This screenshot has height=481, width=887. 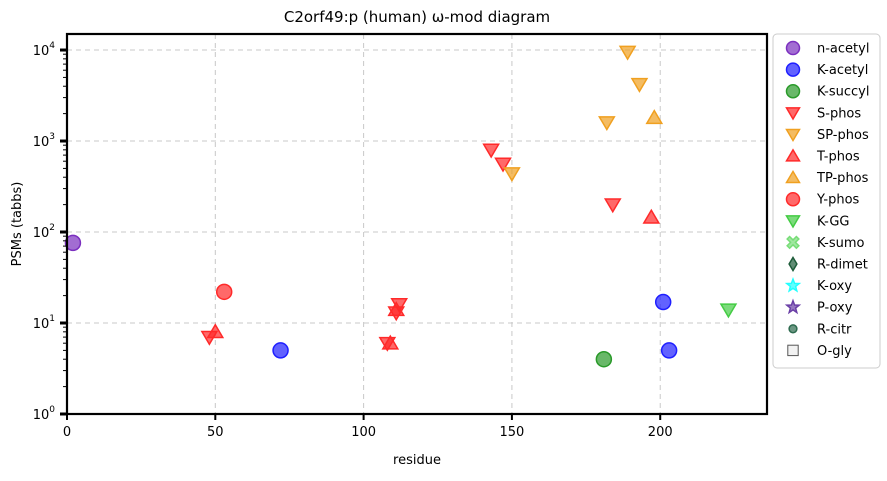 What do you see at coordinates (842, 265) in the screenshot?
I see `legend-label: R-dimet` at bounding box center [842, 265].